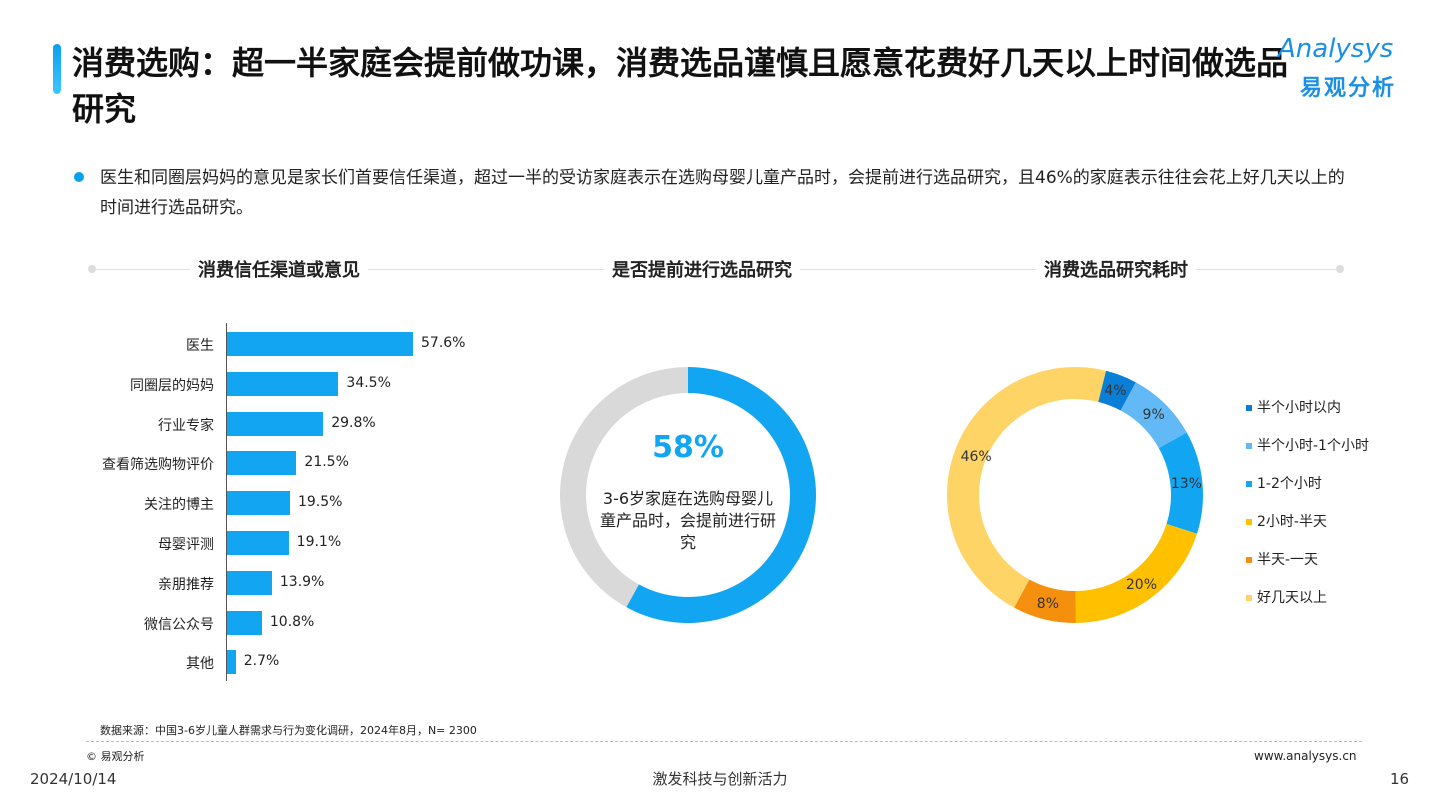  Describe the element at coordinates (186, 545) in the screenshot. I see `bar-category-label: 母婴评测` at that location.